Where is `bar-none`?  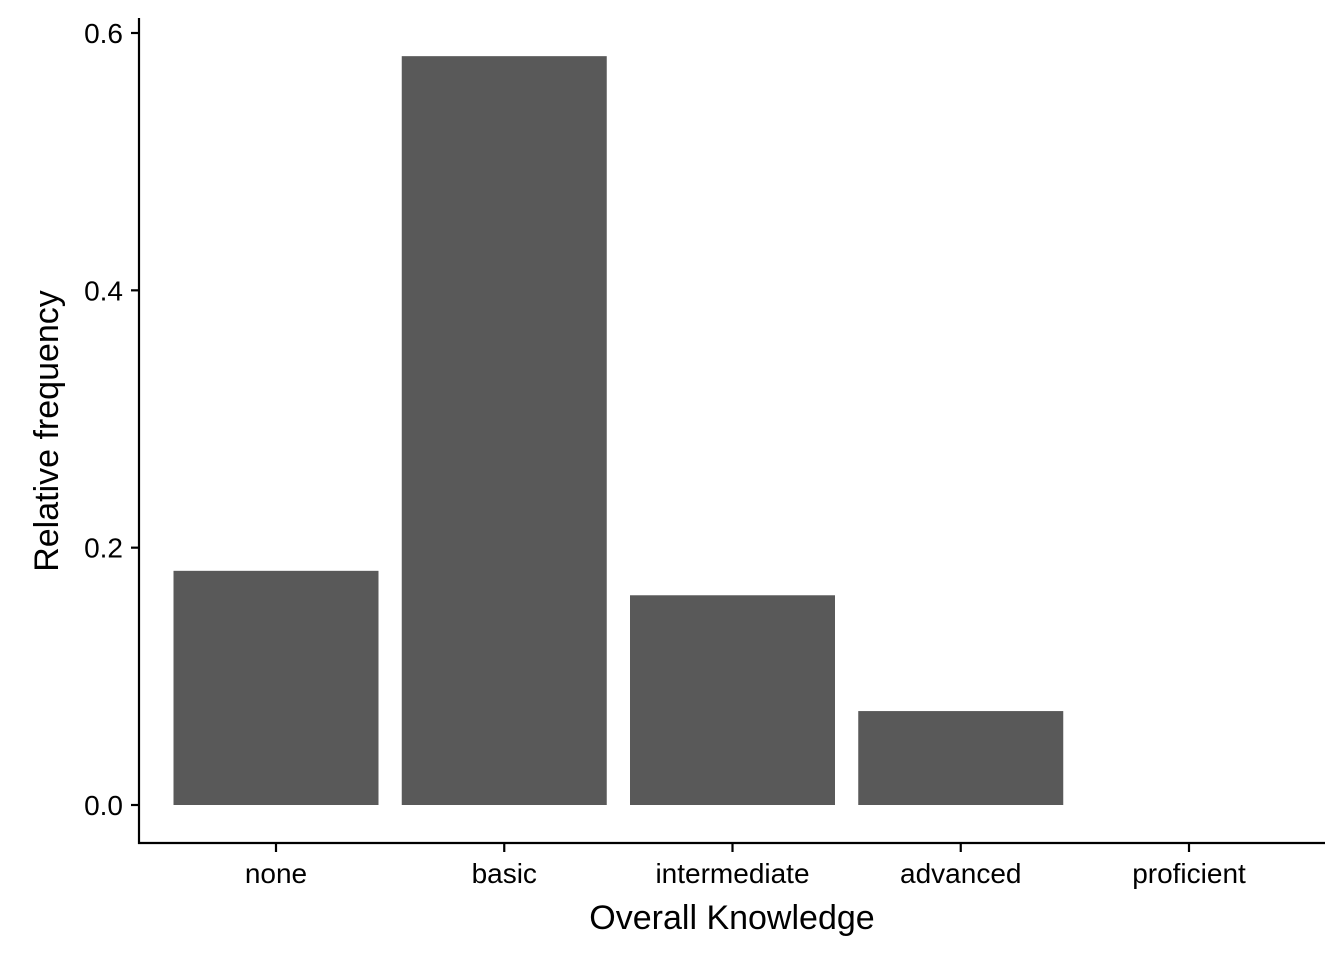
bar-none is located at coordinates (276, 687).